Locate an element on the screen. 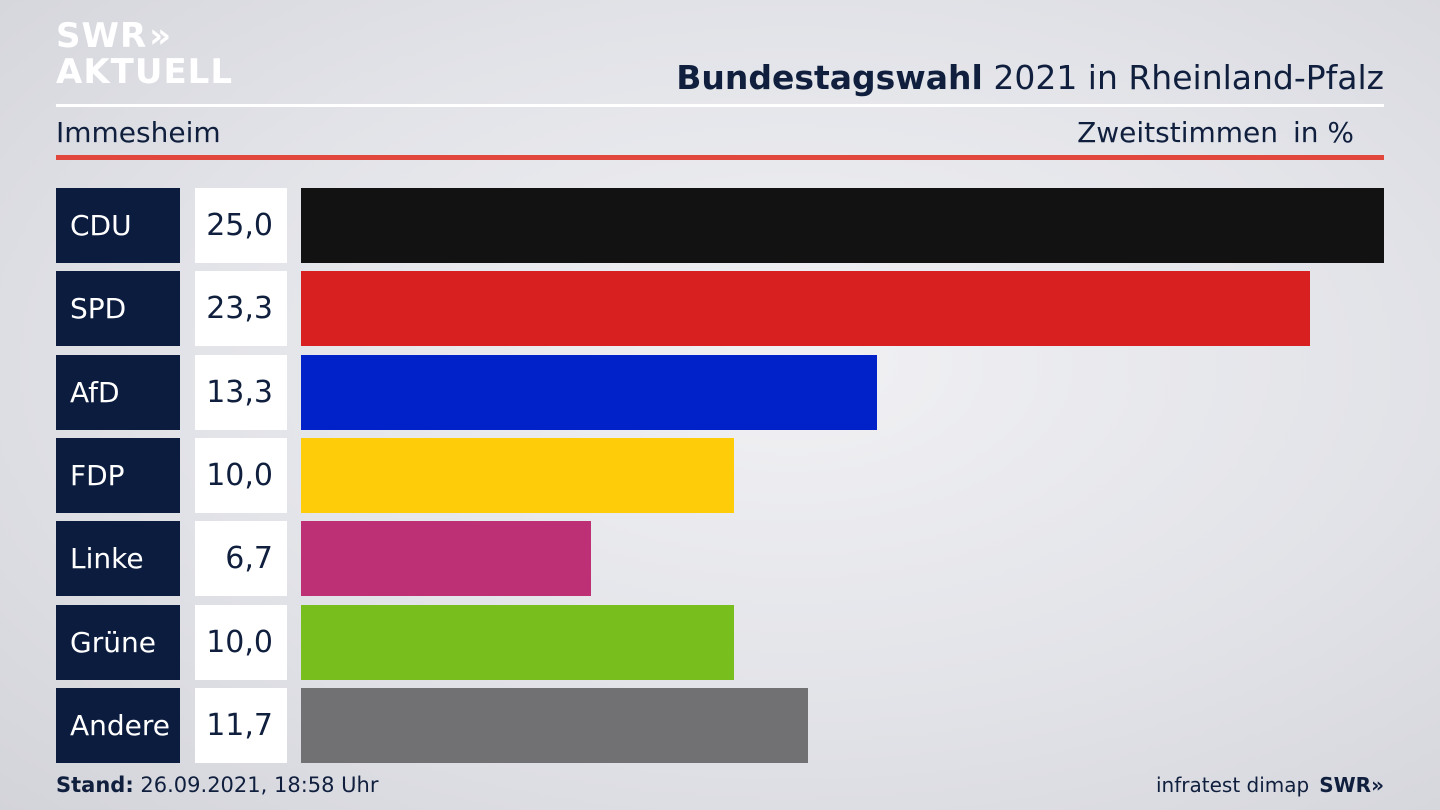 This screenshot has height=810, width=1440. party-label: FDP is located at coordinates (118, 475).